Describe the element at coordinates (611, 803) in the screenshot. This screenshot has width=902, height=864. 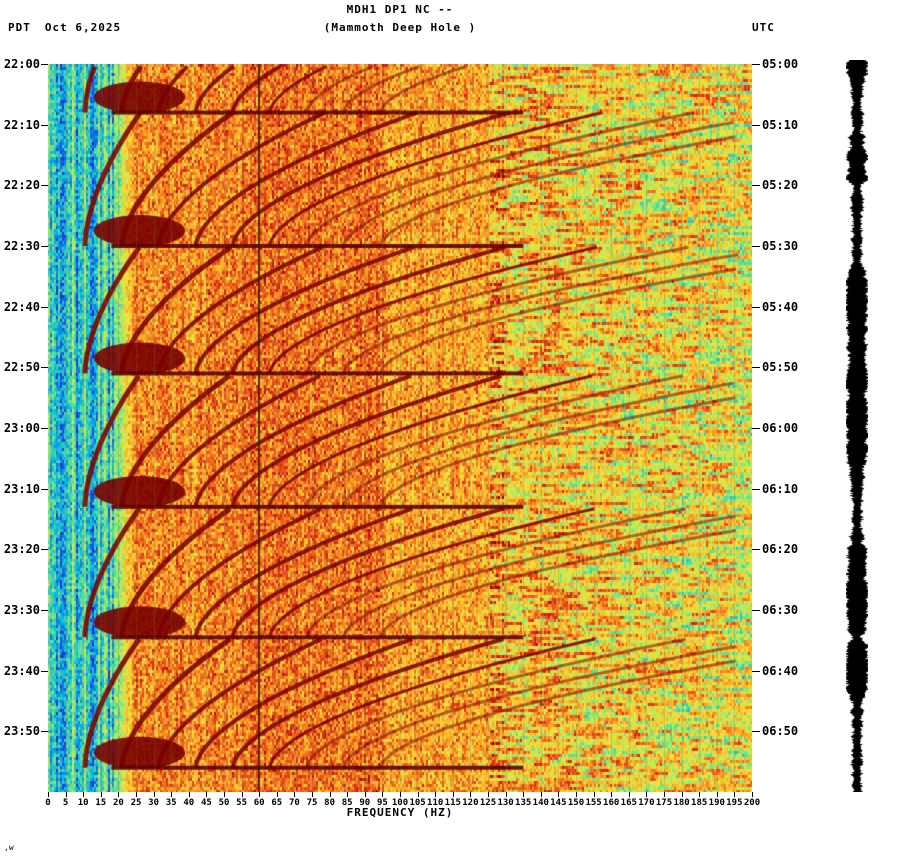
I see `freq-tick-label: 160` at that location.